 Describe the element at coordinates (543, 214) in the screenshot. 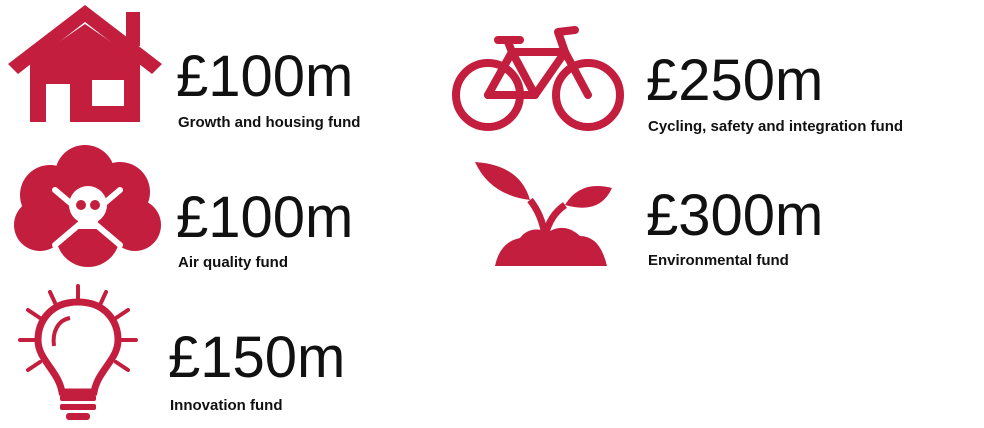

I see `plant-icon` at that location.